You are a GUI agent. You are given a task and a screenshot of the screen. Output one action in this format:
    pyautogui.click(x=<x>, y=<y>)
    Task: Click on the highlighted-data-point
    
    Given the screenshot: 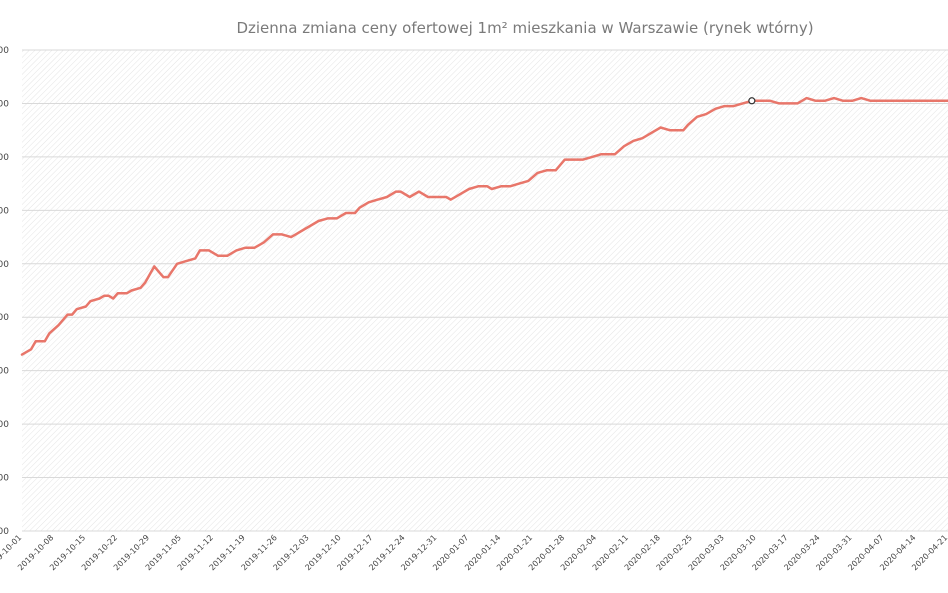 What is the action you would take?
    pyautogui.click(x=752, y=101)
    